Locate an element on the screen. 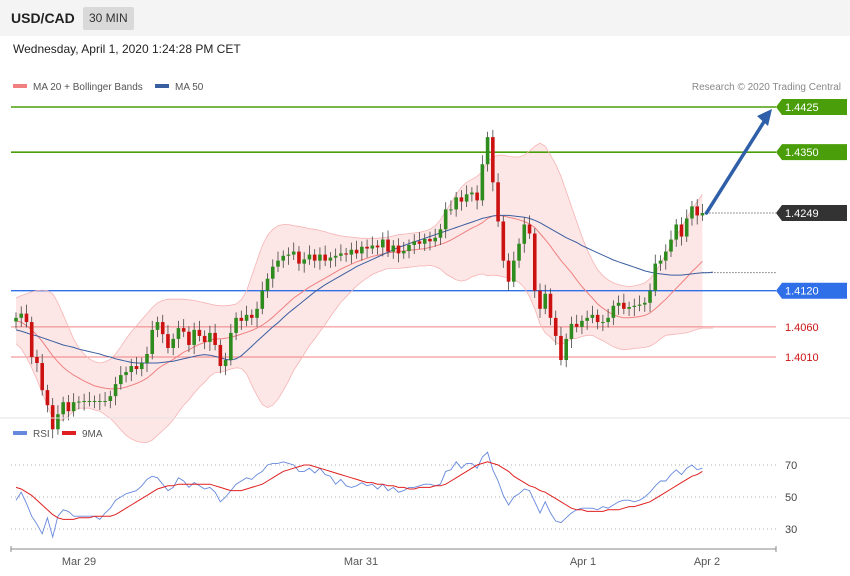 The height and width of the screenshot is (576, 850). forecast-arrow-head is located at coordinates (764, 117).